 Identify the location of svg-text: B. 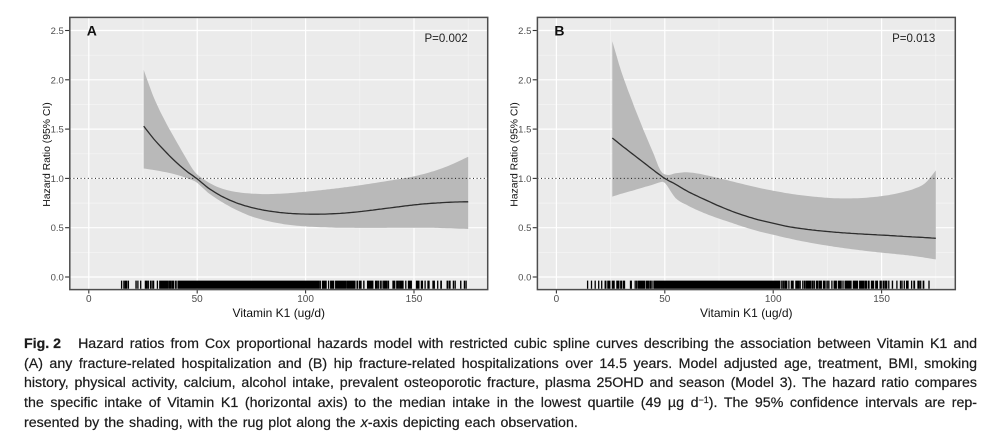
(559, 31).